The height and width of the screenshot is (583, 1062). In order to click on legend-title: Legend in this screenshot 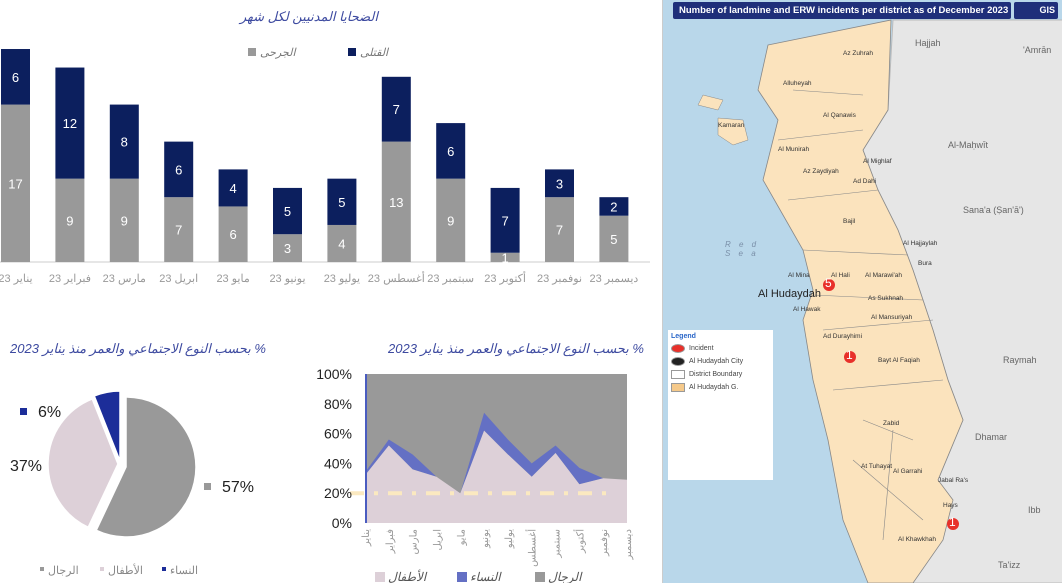, I will do `click(683, 336)`.